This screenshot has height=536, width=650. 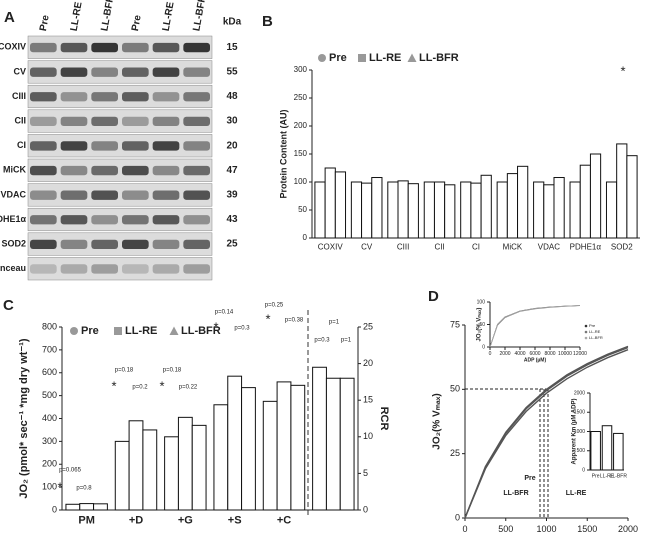 What do you see at coordinates (232, 96) in the screenshot?
I see `kda-label: 48` at bounding box center [232, 96].